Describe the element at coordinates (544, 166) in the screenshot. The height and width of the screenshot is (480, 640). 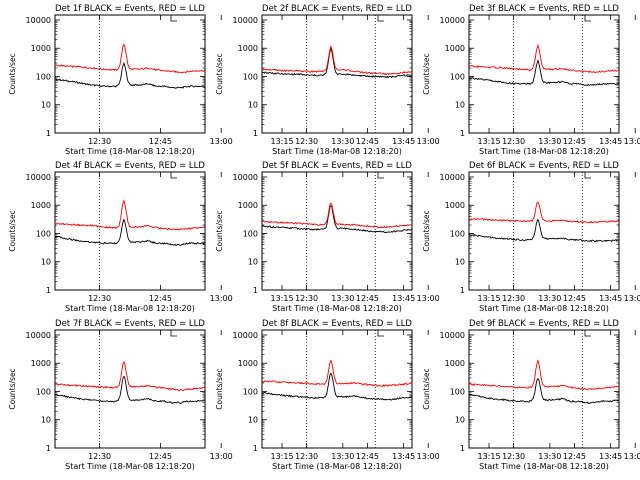
I see `panel-title: Det 6f BLACK = Events, RED = LLD` at that location.